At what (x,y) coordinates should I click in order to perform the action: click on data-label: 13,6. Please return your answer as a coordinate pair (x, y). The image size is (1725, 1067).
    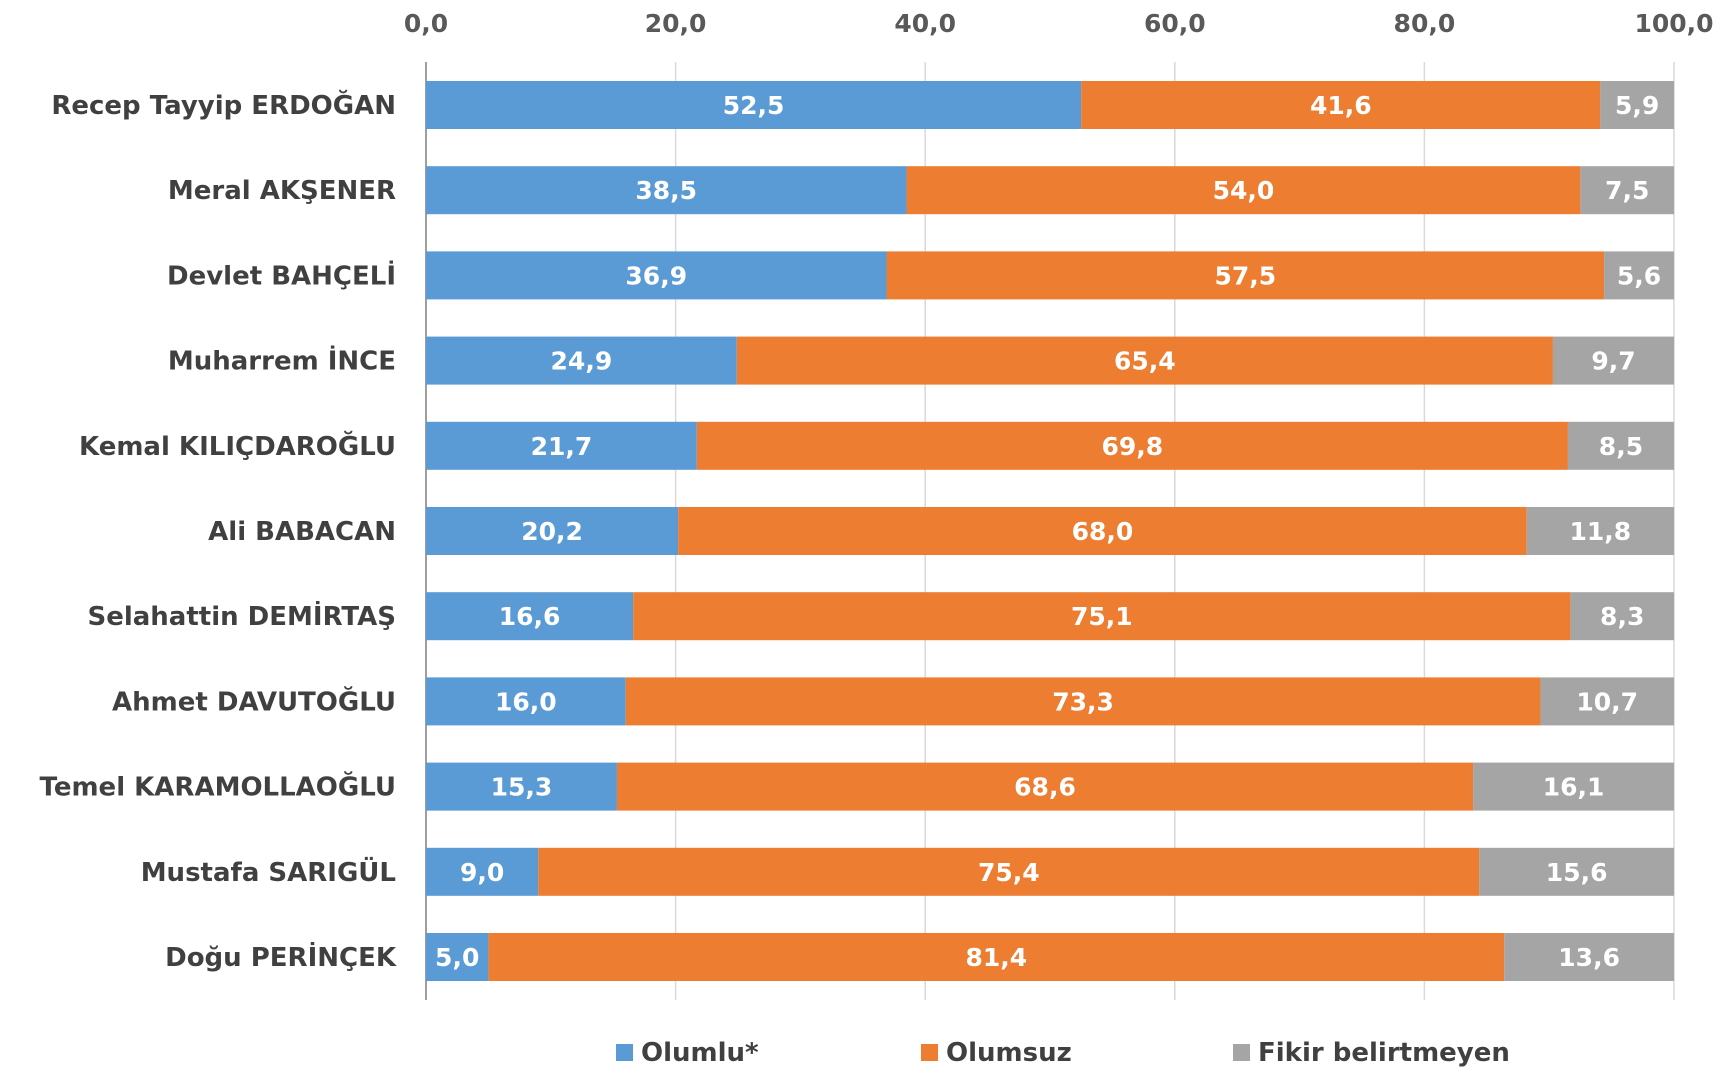
    Looking at the image, I should click on (1589, 957).